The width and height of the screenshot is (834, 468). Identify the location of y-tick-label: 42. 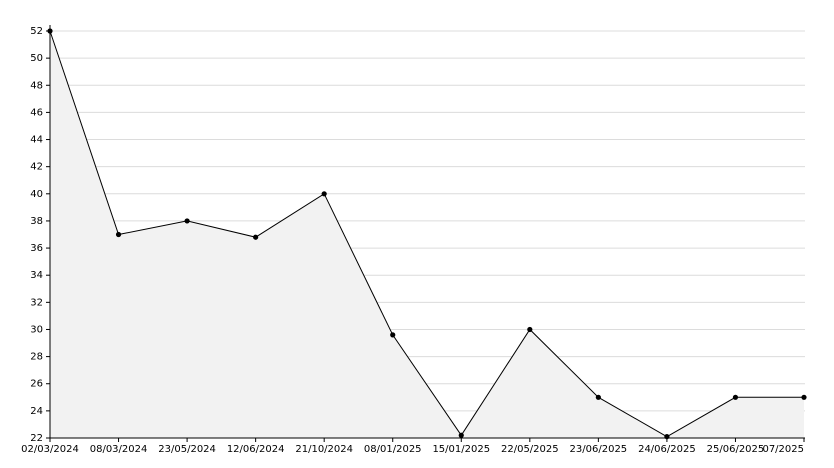
(36, 167).